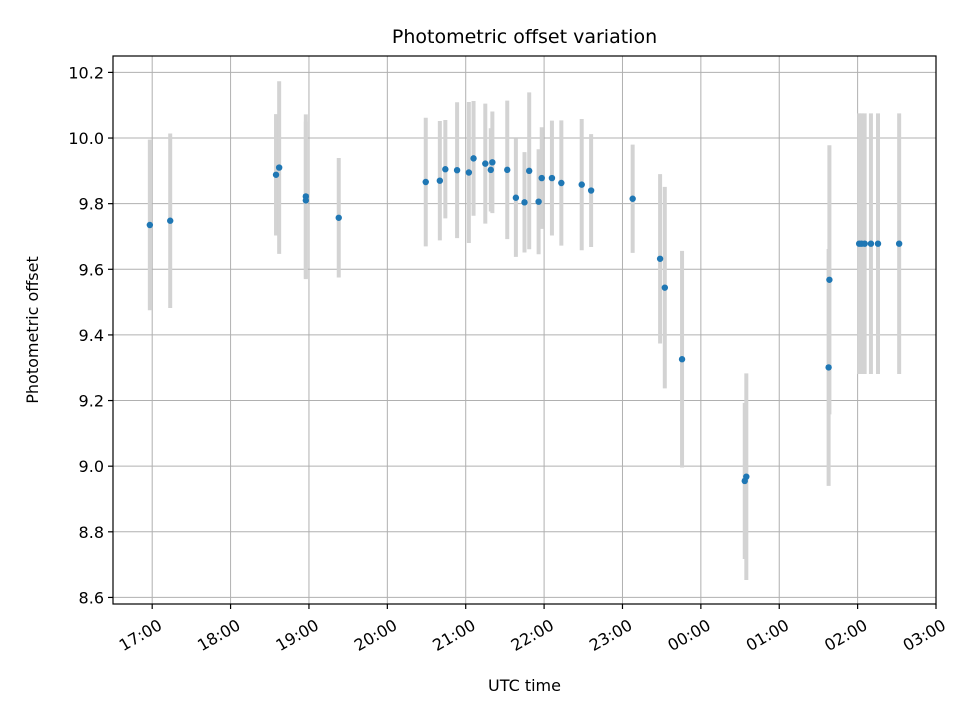 The height and width of the screenshot is (720, 960). Describe the element at coordinates (688, 635) in the screenshot. I see `x-tick-label: 00:00` at that location.